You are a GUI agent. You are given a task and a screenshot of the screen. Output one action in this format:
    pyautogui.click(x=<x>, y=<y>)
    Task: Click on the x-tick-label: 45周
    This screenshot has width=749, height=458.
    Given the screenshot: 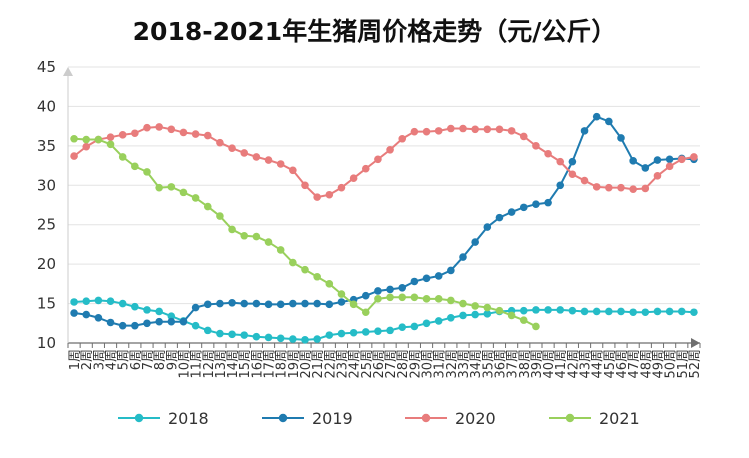 What is the action you would take?
    pyautogui.click(x=610, y=364)
    